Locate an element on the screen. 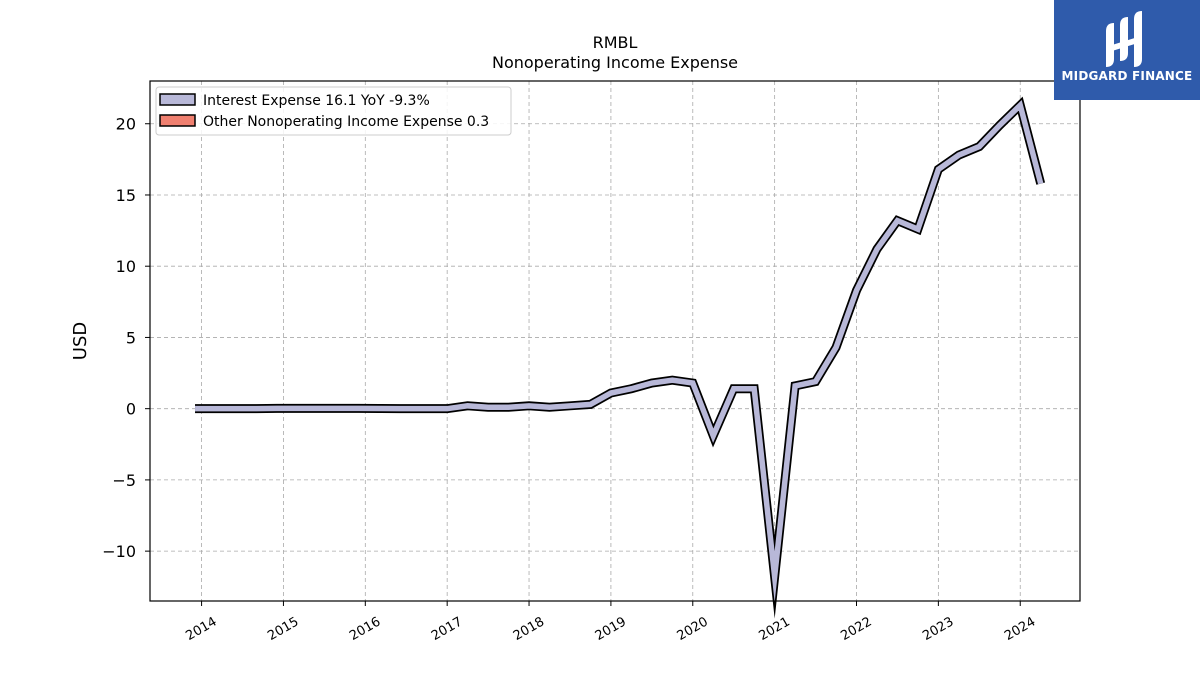 The height and width of the screenshot is (675, 1200). legend-label-interest-expense: Interest Expense 16.1 YoY -9.3% is located at coordinates (316, 101).